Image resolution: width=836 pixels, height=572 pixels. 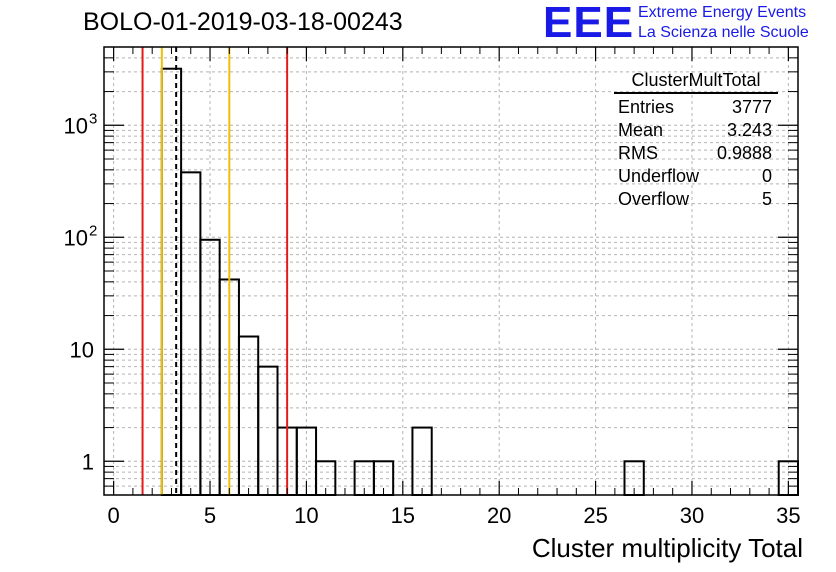 What do you see at coordinates (210, 515) in the screenshot?
I see `x-tick-label: 5` at bounding box center [210, 515].